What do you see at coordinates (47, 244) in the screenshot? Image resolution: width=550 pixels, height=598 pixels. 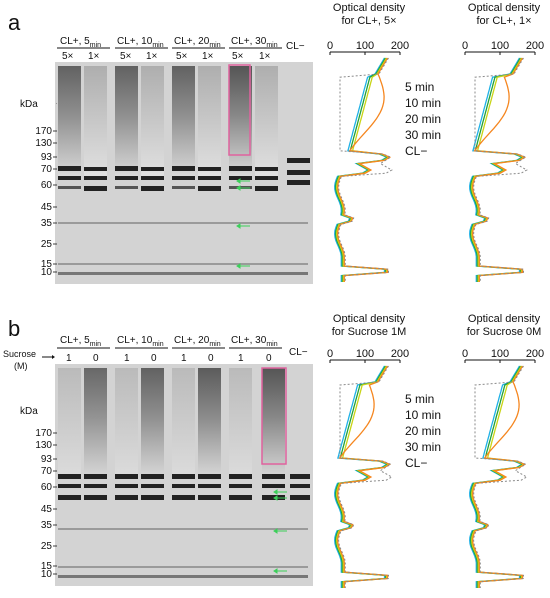 I see `marker-label: 25` at bounding box center [47, 244].